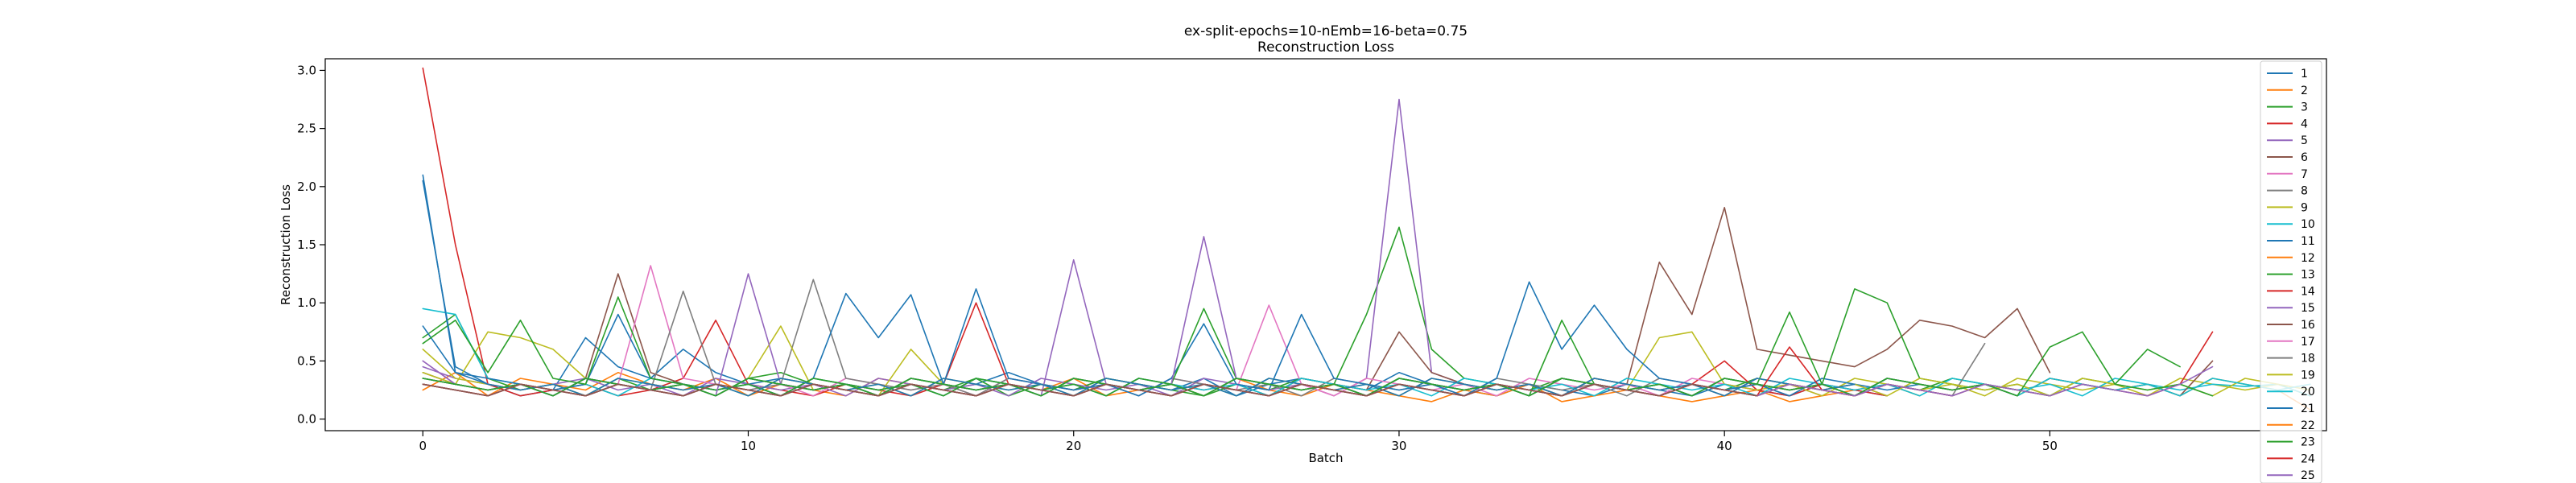 The height and width of the screenshot is (483, 2576). Describe the element at coordinates (1073, 446) in the screenshot. I see `x-tick-label: 20` at that location.